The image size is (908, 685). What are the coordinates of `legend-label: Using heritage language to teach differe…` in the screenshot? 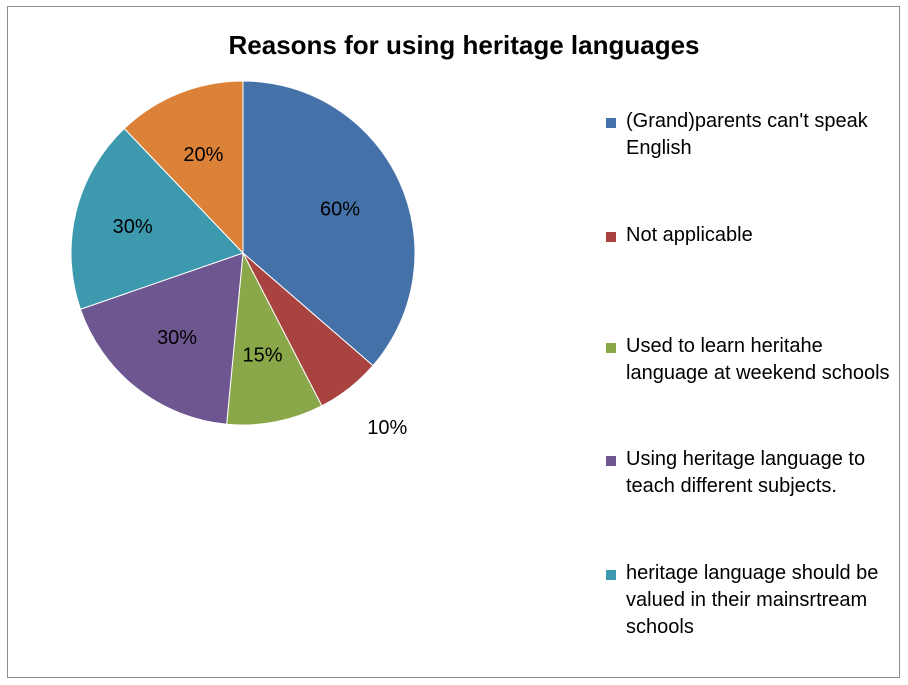 It's located at (746, 472).